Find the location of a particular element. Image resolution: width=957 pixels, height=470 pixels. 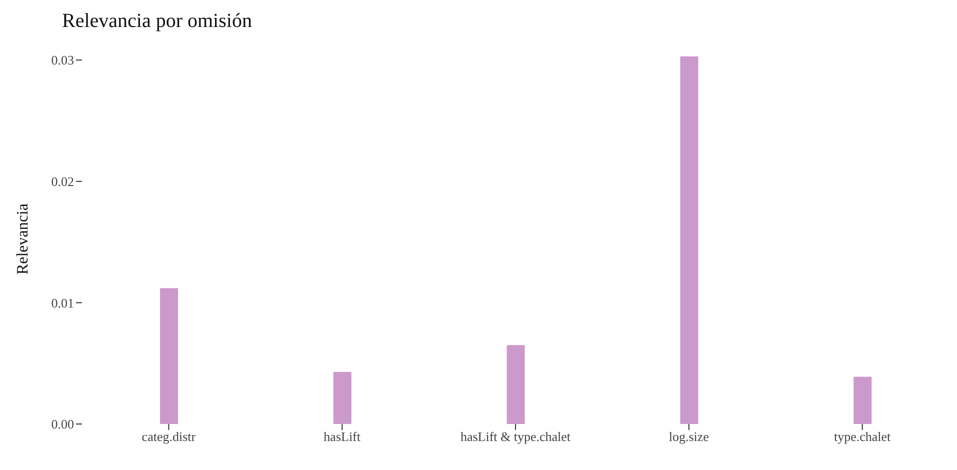

y-axis-title: Relevancia is located at coordinates (23, 239).